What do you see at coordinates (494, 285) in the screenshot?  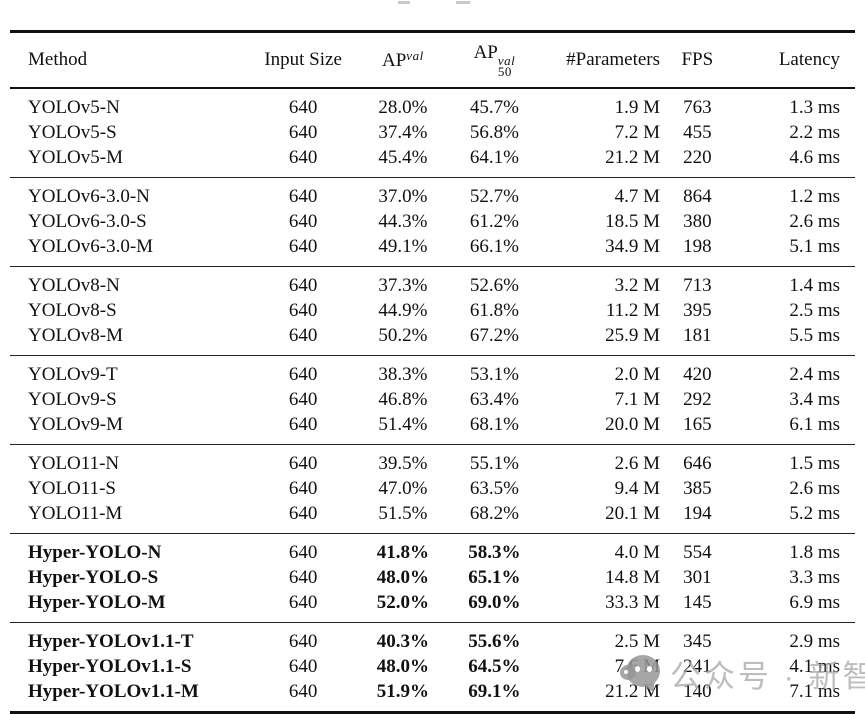 I see `cell-ap50-val: 52.6%` at bounding box center [494, 285].